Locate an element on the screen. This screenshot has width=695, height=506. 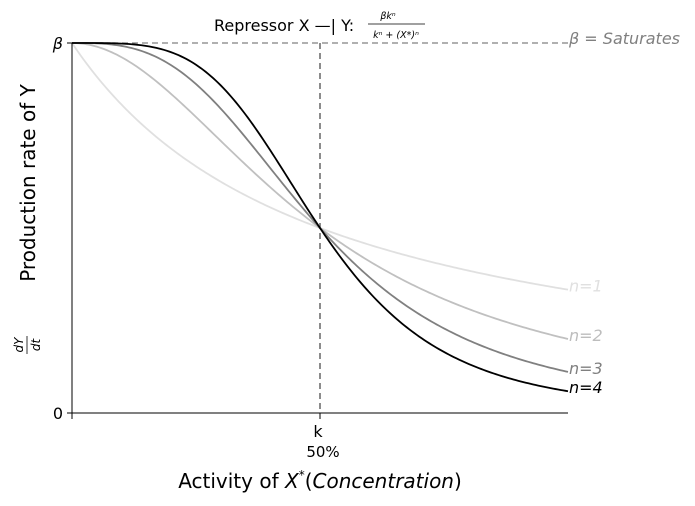
title-formula-numerator: βkⁿ is located at coordinates (387, 16).